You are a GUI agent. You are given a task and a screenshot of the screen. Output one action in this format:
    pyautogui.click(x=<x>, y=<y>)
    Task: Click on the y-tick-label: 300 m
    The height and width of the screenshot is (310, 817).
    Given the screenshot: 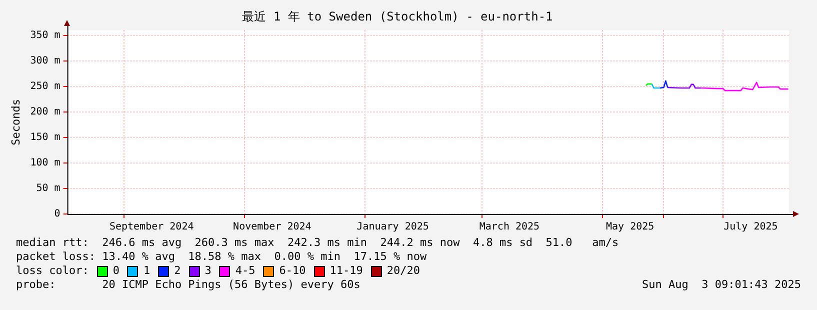 What is the action you would take?
    pyautogui.click(x=45, y=61)
    